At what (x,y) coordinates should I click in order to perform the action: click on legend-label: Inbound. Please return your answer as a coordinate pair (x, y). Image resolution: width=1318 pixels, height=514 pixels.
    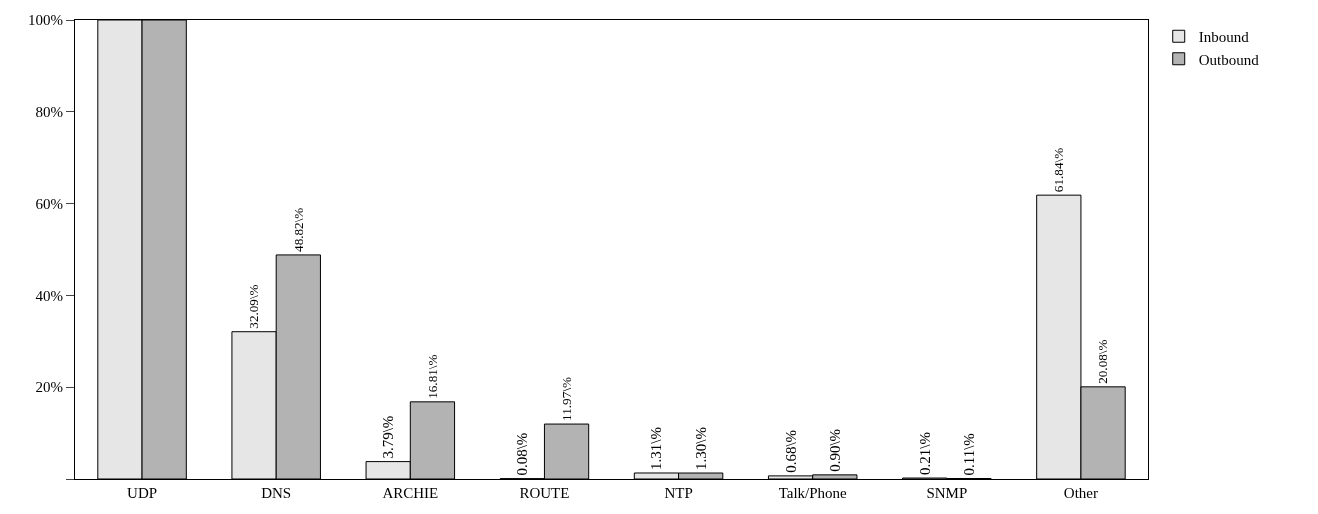
    Looking at the image, I should click on (1224, 37).